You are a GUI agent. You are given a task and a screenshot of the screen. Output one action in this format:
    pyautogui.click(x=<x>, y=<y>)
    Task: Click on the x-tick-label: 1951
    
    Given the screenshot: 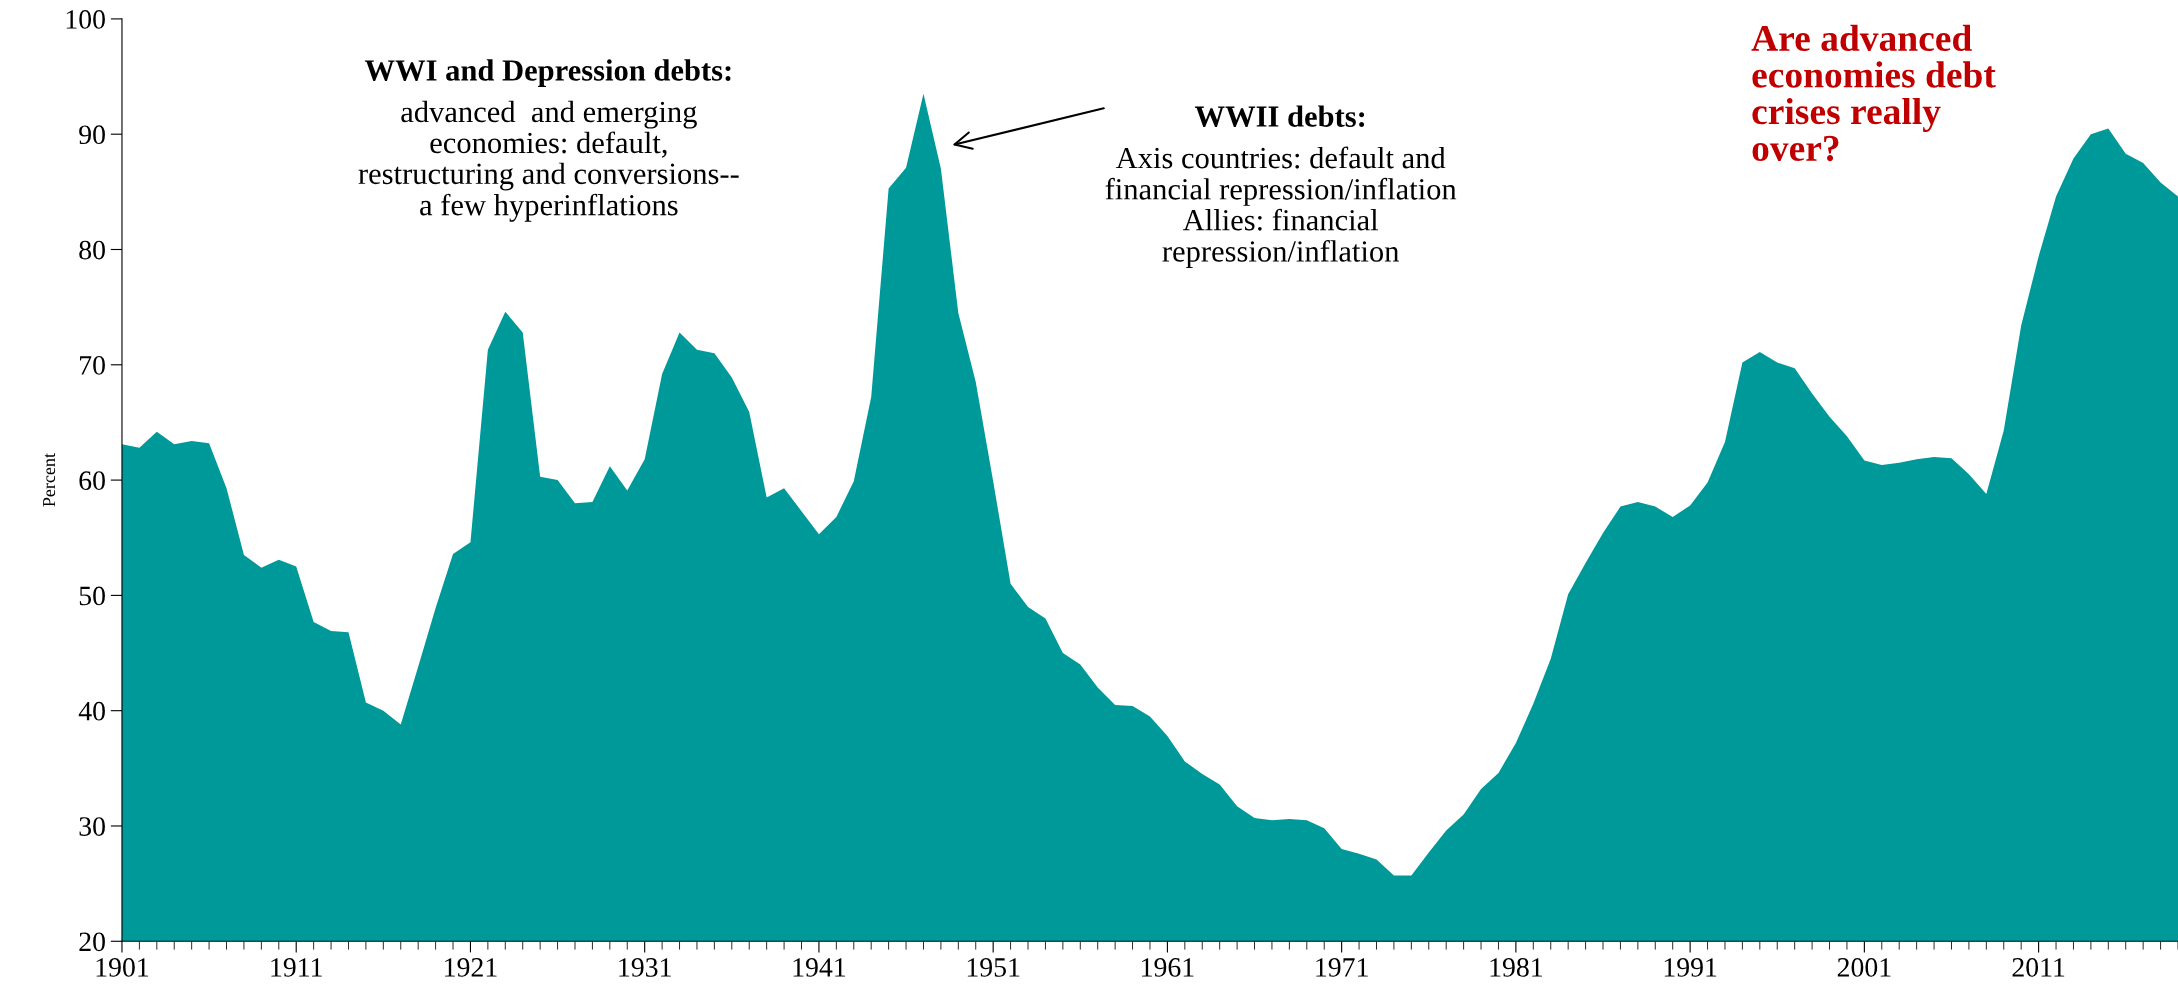 What is the action you would take?
    pyautogui.click(x=993, y=967)
    